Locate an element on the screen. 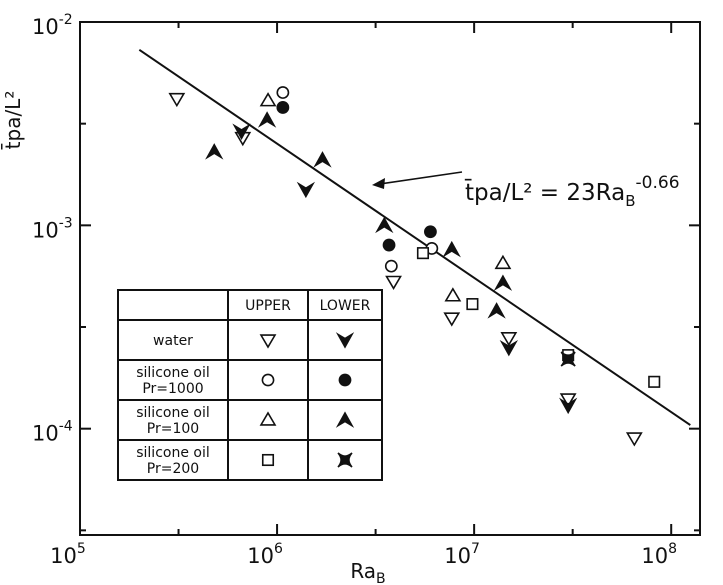 The height and width of the screenshot is (585, 723). fit-equation: t̄pa/L² = 23RaB-0.66 is located at coordinates (526, 190).